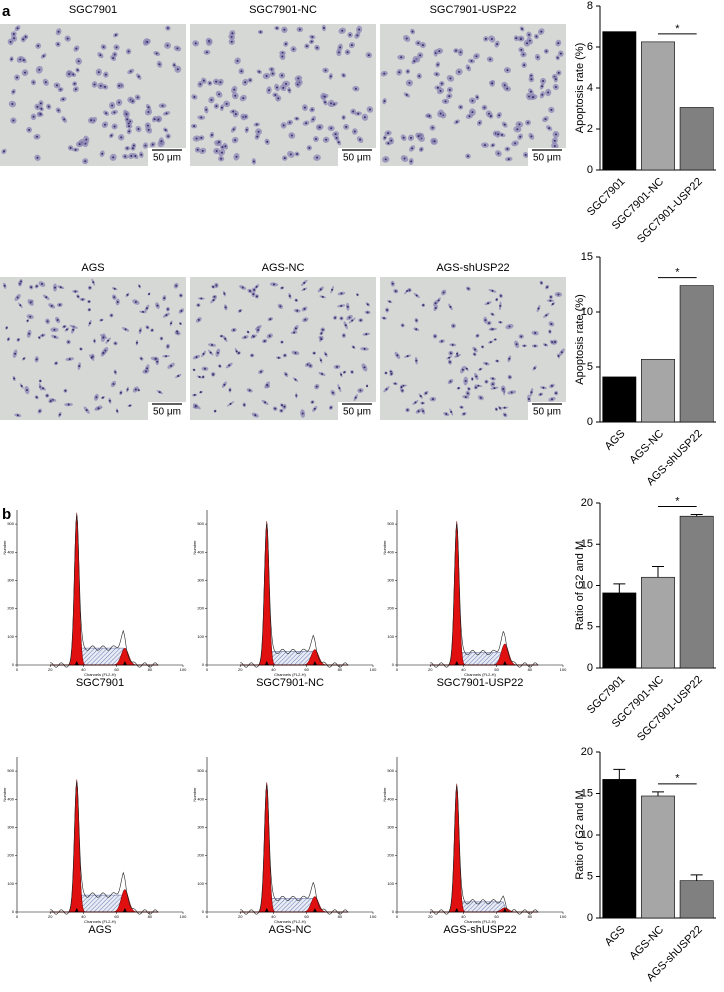 This screenshot has height=992, width=724. I want to click on flow-axes, so click(289, 588).